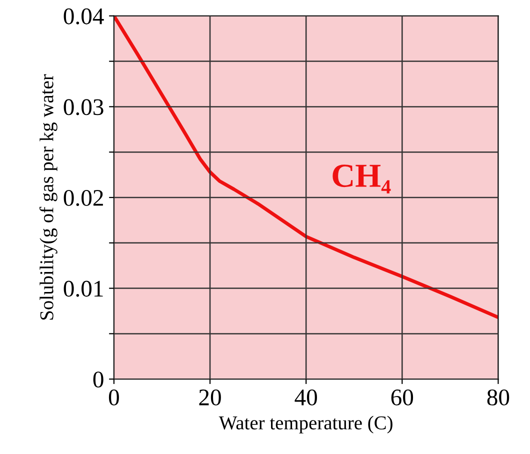 The height and width of the screenshot is (454, 530). I want to click on x-tick-label: 60, so click(402, 397).